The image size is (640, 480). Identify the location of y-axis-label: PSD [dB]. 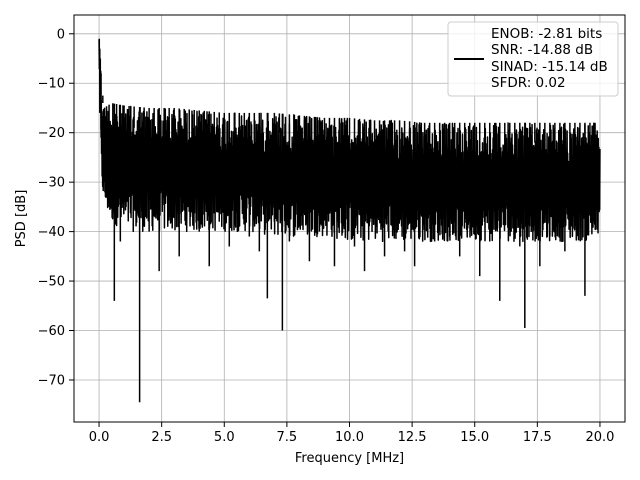
(21, 219).